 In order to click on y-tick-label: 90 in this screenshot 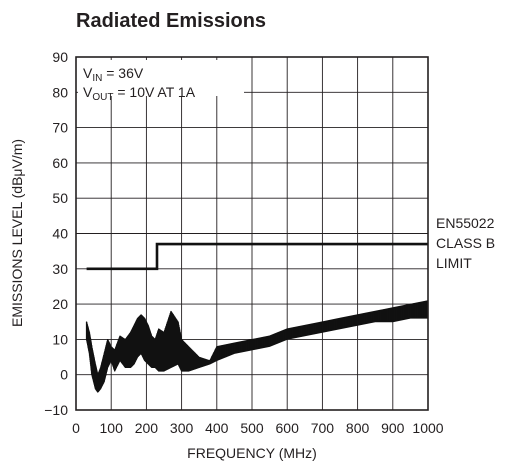, I will do `click(60, 57)`.